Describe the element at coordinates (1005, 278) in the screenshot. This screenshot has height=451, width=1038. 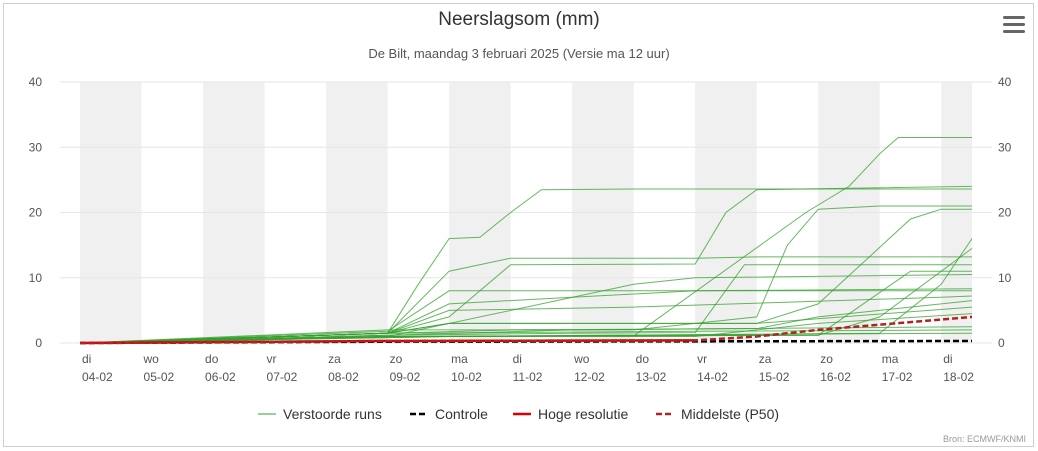
I see `y-tick-label-right: 10` at that location.